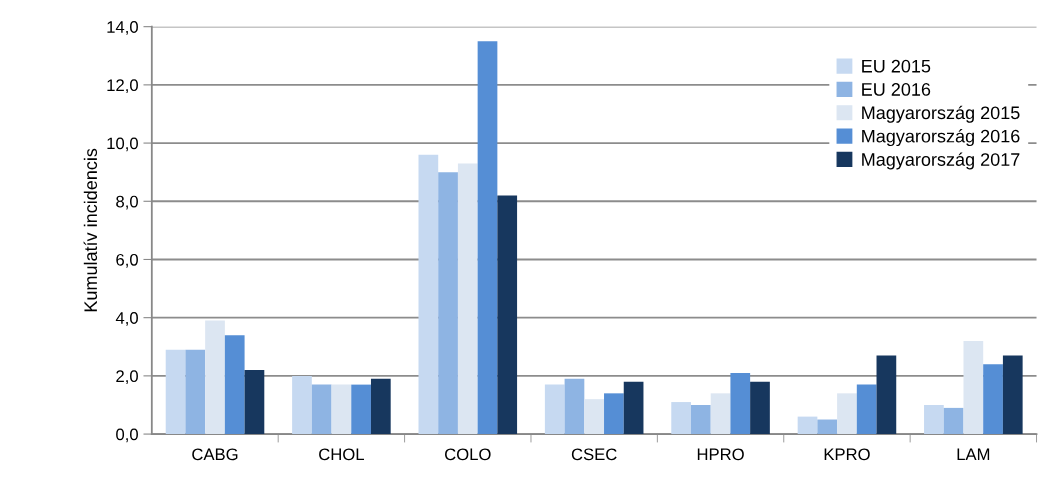  I want to click on x-tick-label: CABG, so click(215, 454).